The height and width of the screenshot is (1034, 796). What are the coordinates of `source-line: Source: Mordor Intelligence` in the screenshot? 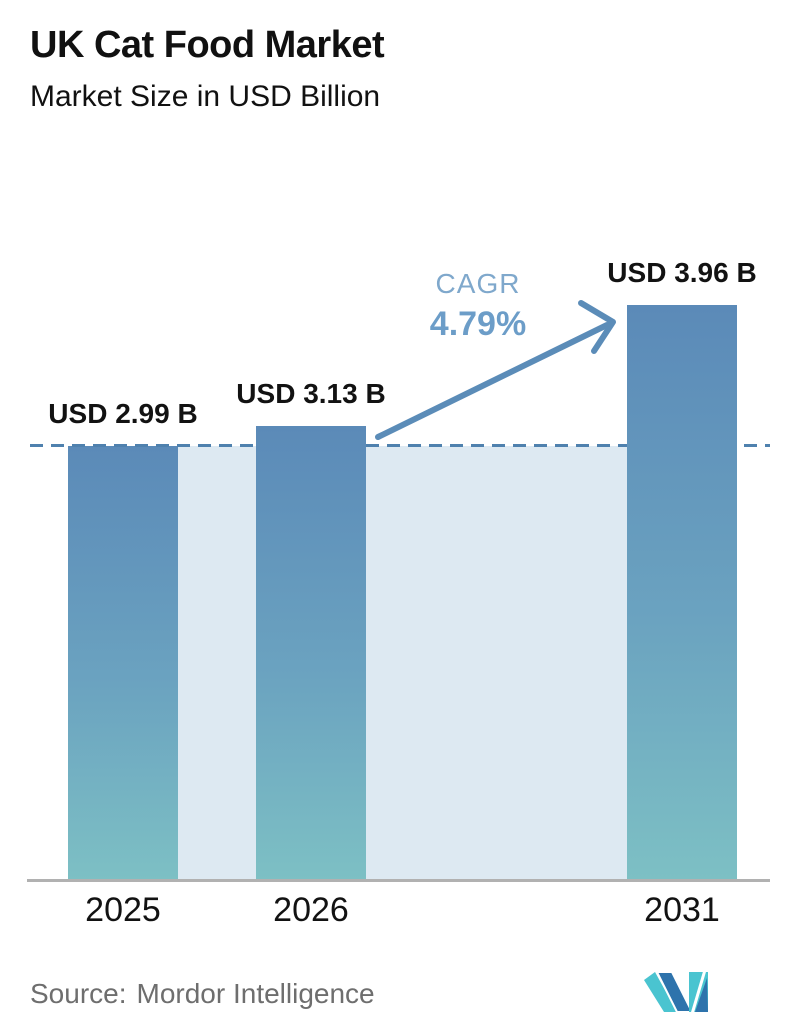 It's located at (202, 994).